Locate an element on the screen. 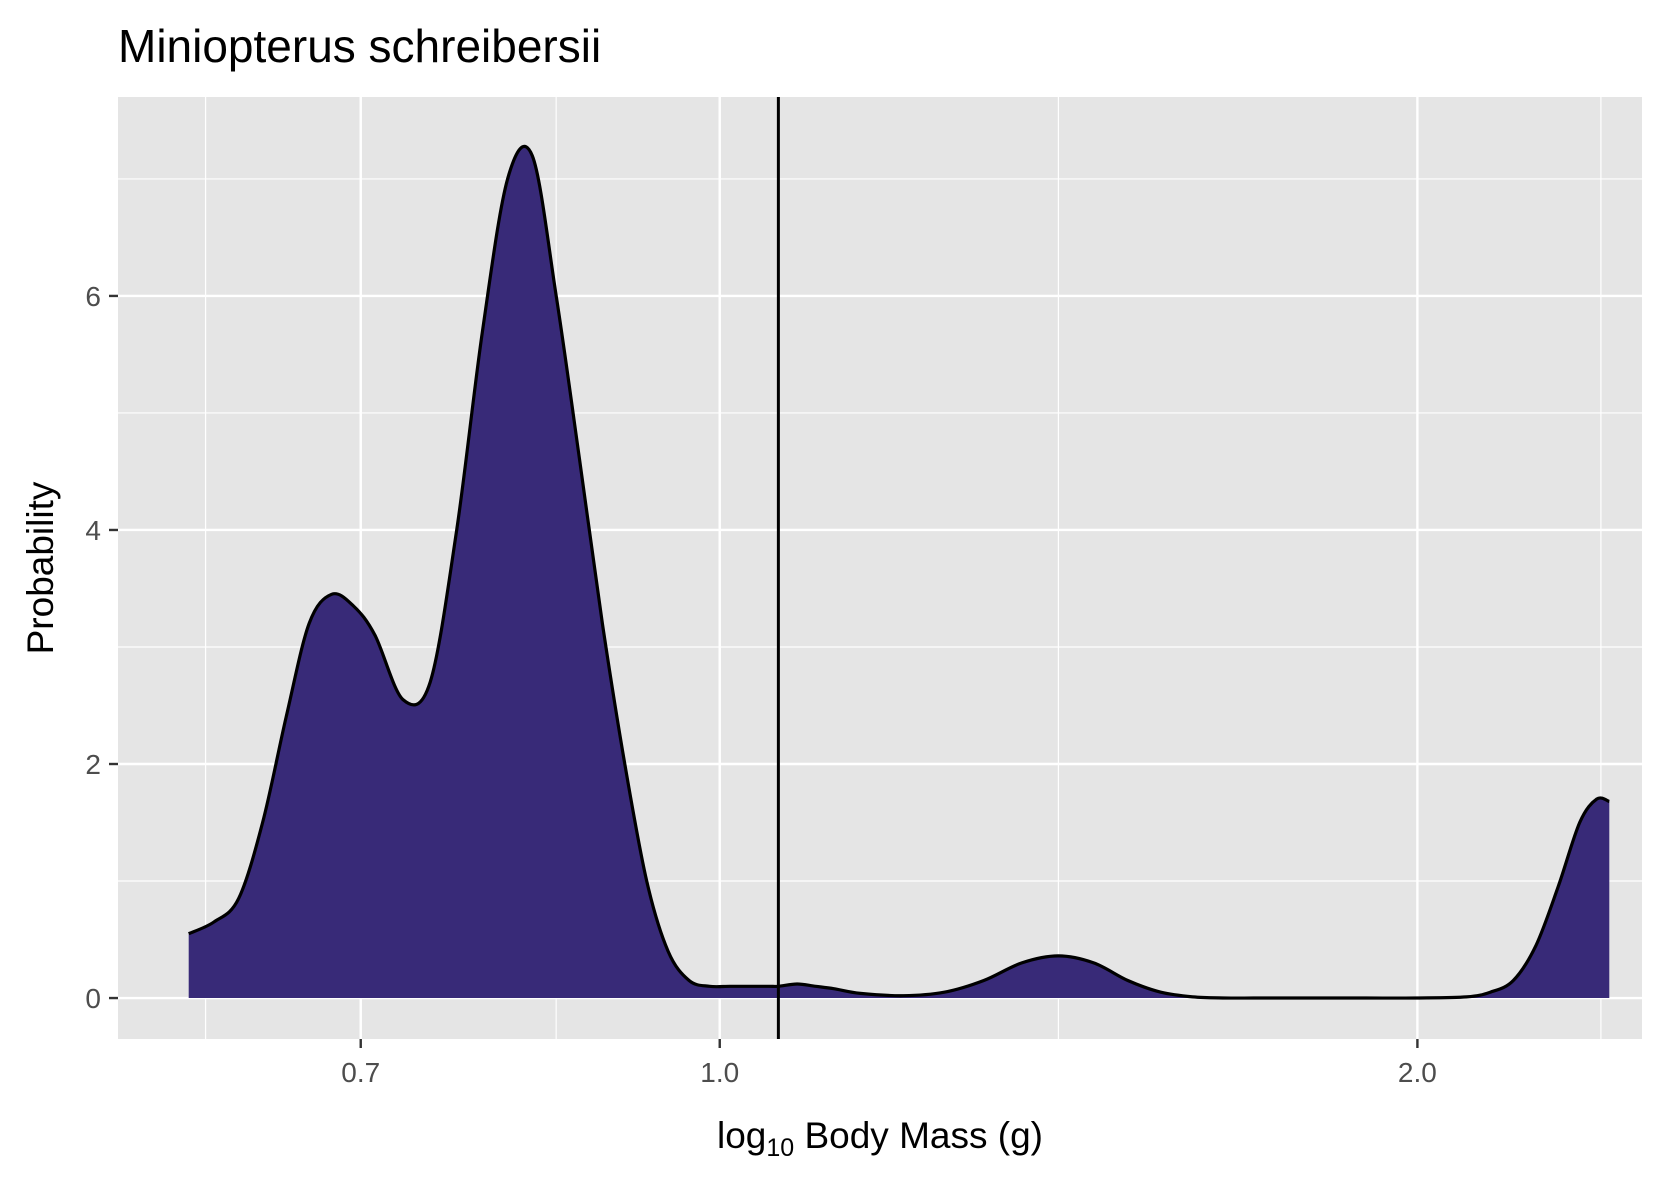 Image resolution: width=1653 pixels, height=1181 pixels. x-tick-label: 0.7 is located at coordinates (360, 1072).